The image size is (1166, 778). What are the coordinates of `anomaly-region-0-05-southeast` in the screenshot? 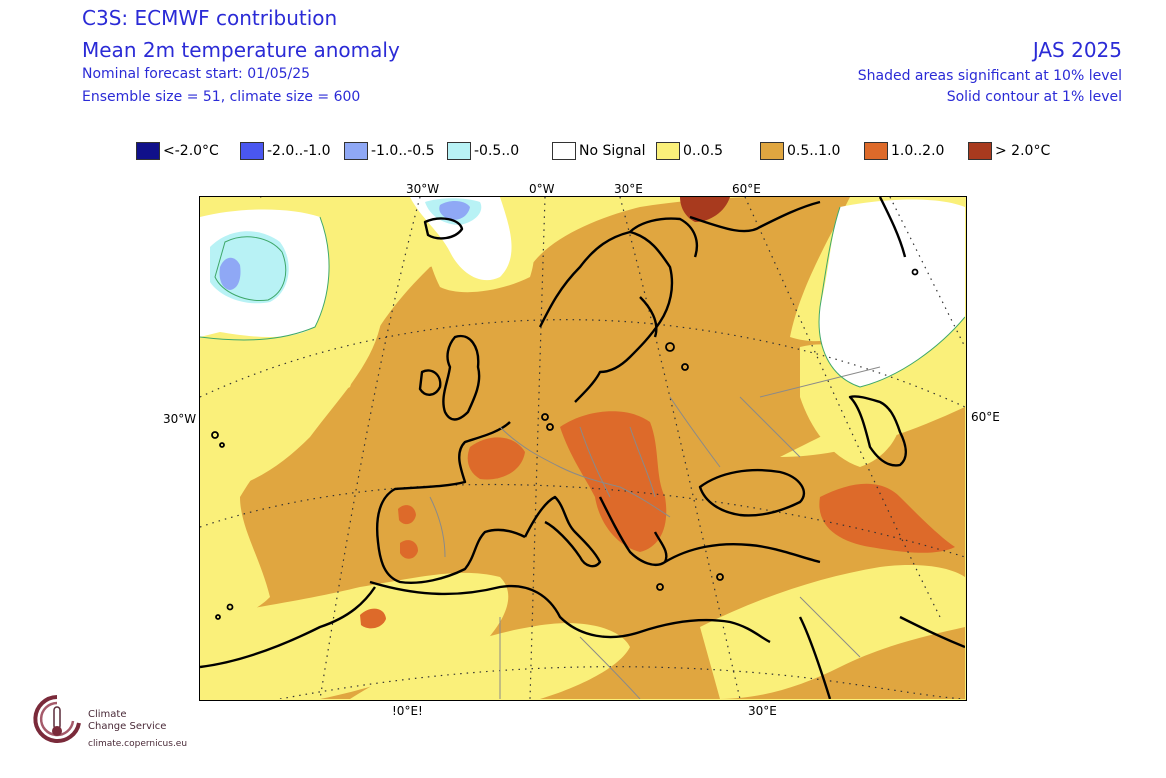 It's located at (832, 632).